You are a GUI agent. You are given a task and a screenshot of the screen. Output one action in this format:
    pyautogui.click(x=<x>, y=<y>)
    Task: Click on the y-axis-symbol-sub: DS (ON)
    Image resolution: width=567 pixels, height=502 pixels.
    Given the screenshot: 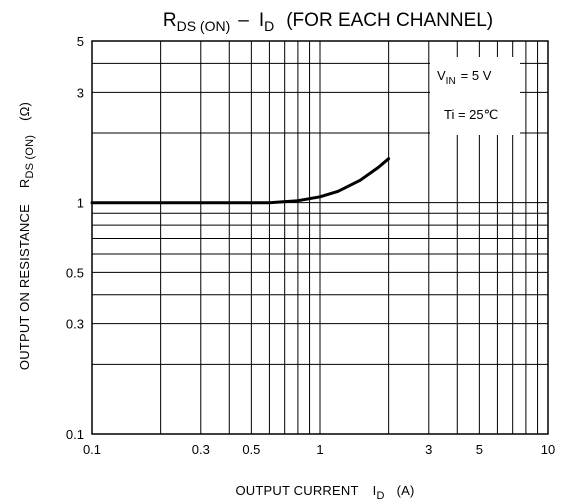 What is the action you would take?
    pyautogui.click(x=30, y=157)
    